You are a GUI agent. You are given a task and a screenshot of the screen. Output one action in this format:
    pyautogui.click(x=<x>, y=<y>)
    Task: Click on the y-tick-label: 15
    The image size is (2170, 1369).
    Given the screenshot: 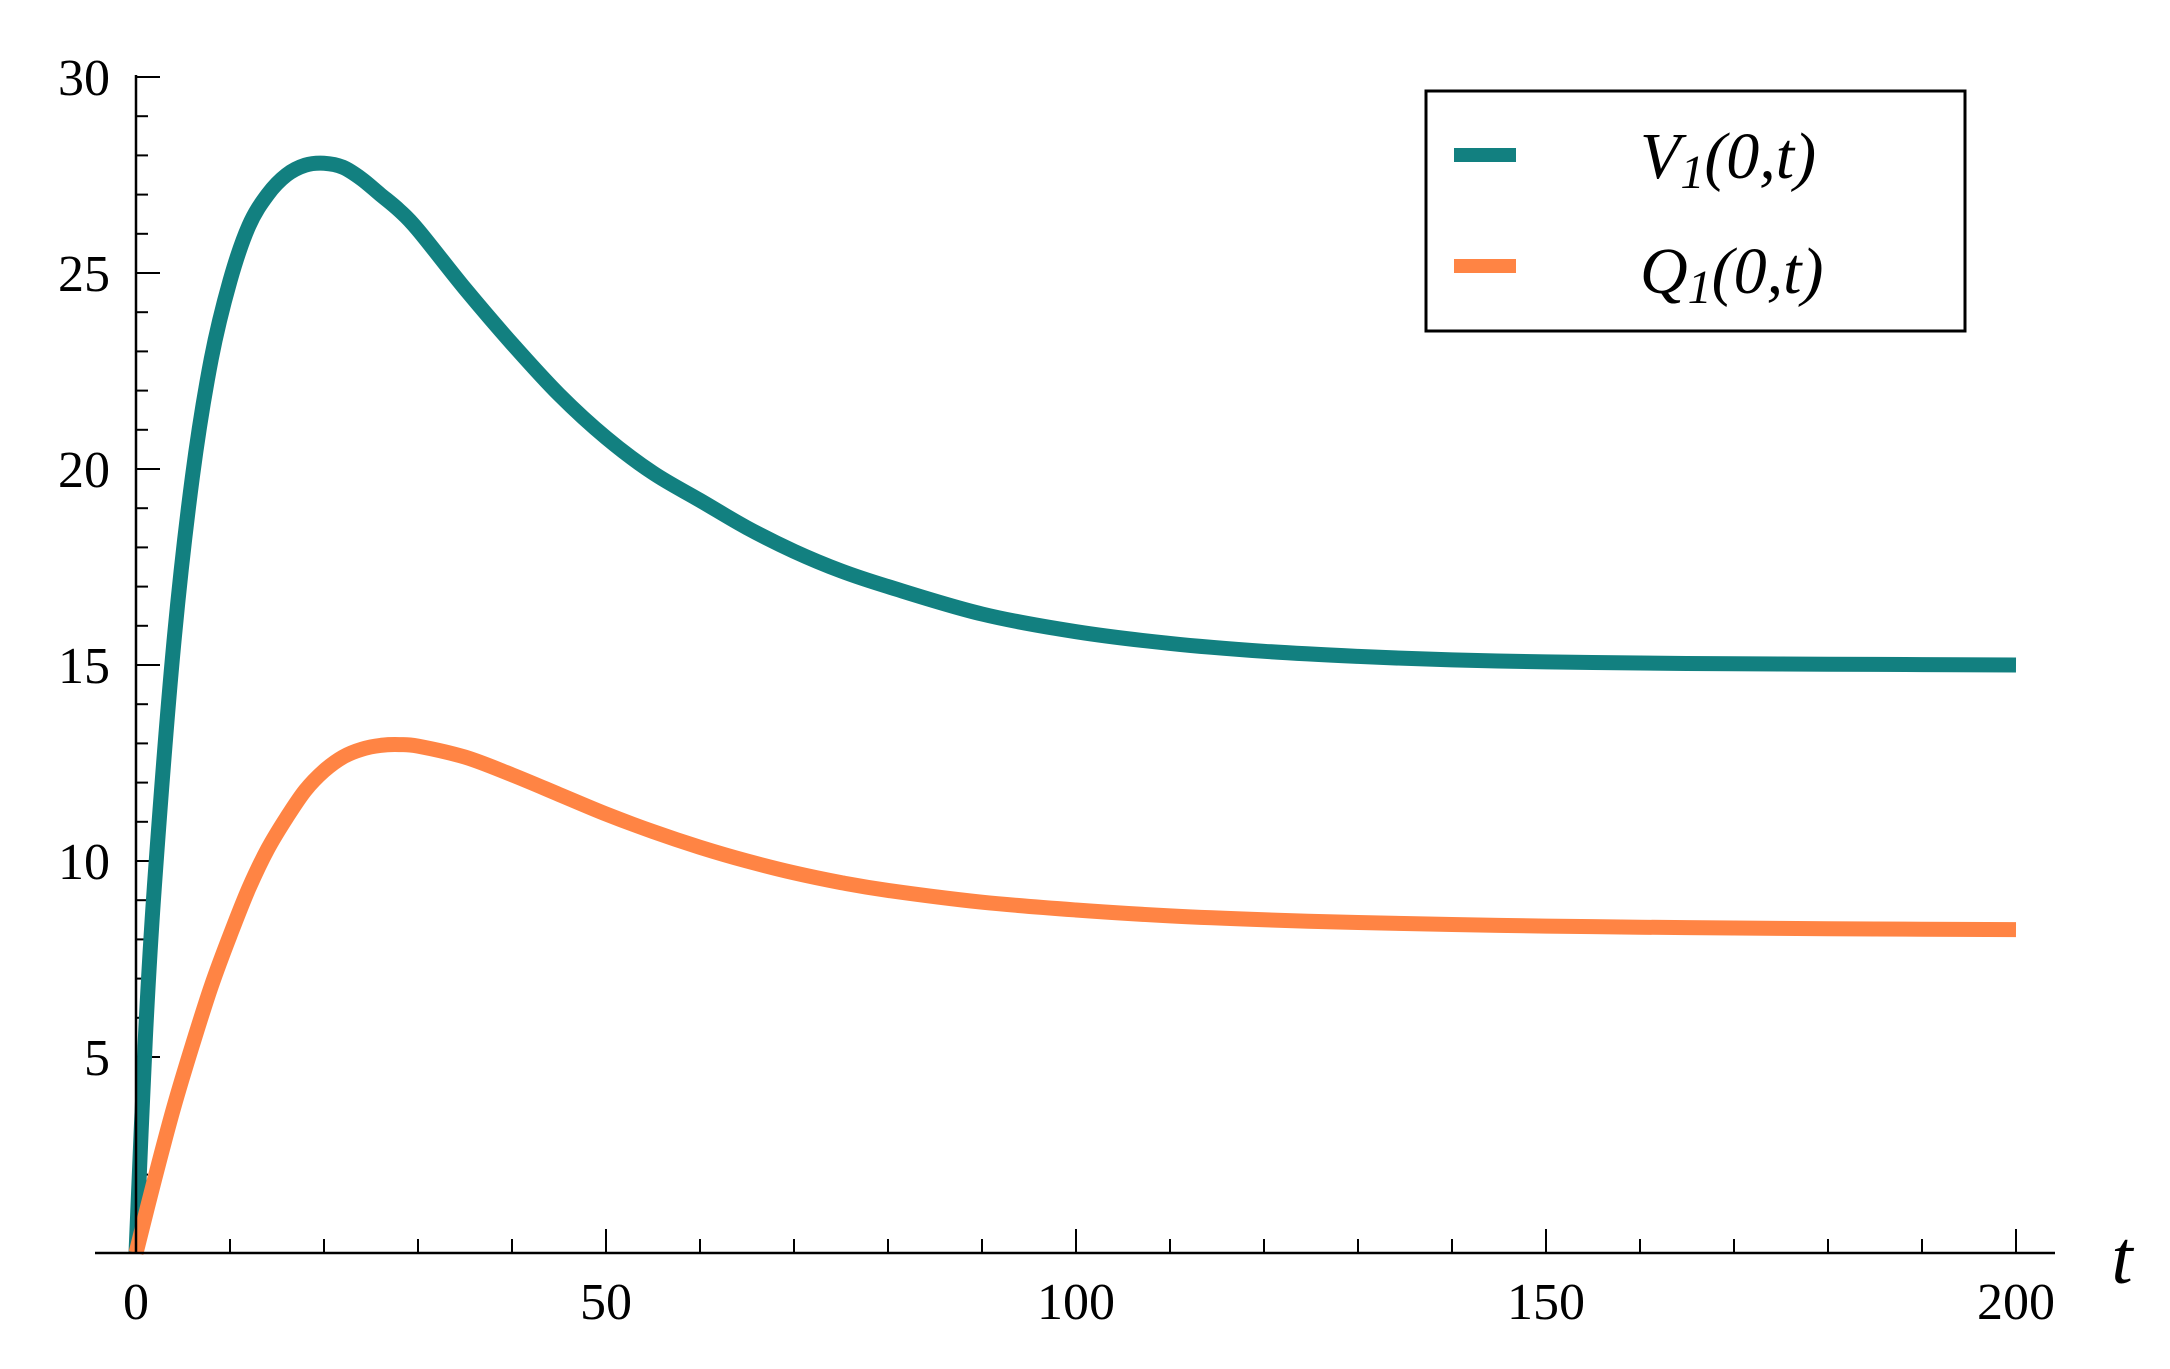 What is the action you would take?
    pyautogui.click(x=84, y=666)
    